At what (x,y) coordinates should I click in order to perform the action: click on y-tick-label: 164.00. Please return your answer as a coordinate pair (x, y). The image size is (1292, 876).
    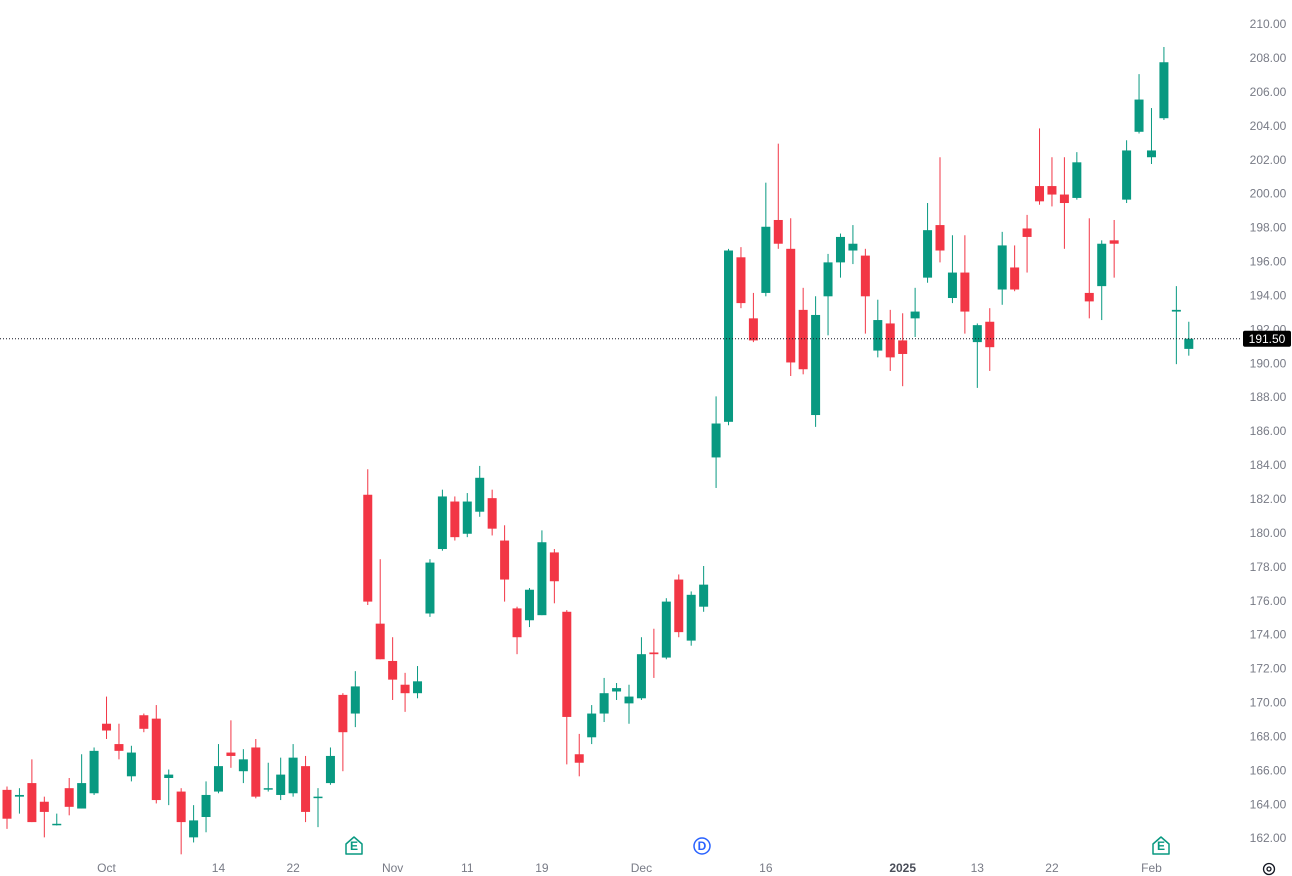
    Looking at the image, I should click on (1268, 804).